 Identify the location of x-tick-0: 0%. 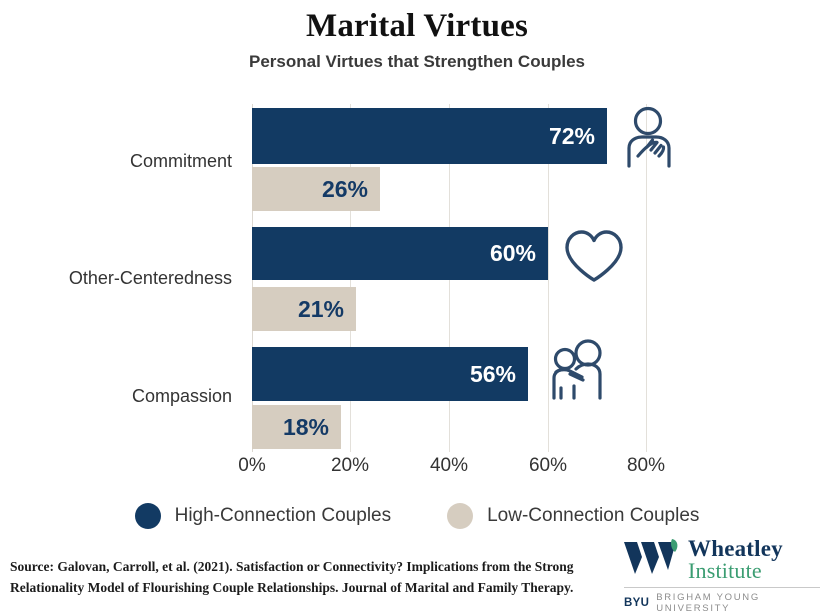
(252, 465).